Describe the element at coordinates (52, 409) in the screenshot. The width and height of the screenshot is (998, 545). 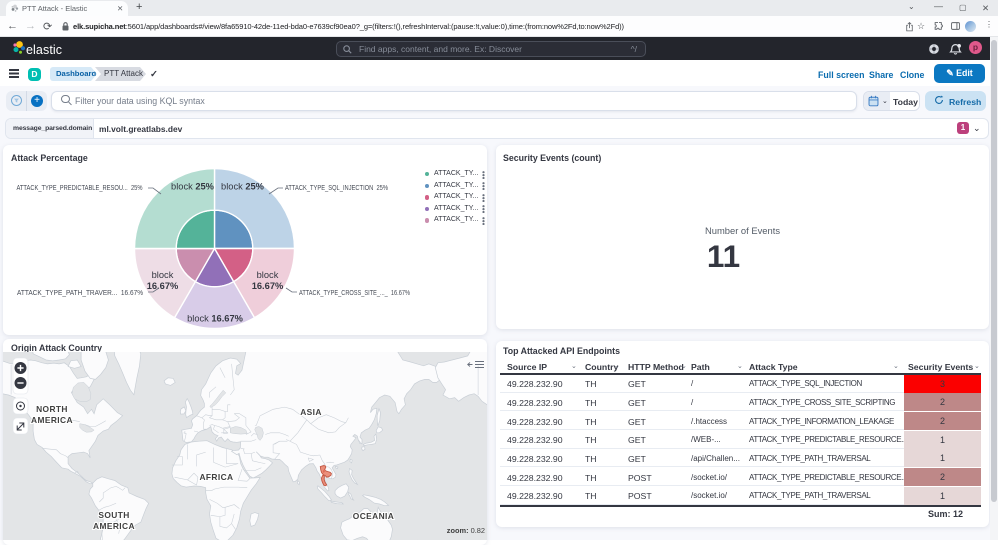
I see `svg-text: NORTH` at that location.